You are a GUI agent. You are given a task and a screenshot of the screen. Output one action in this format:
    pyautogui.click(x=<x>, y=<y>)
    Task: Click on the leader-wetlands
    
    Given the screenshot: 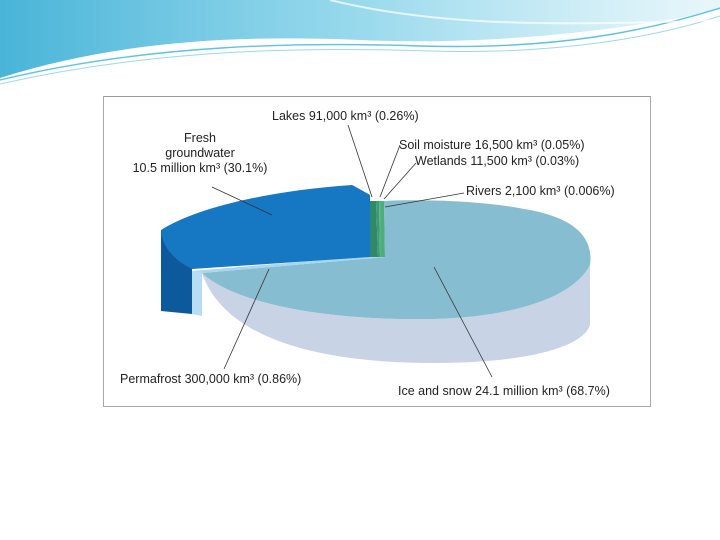 What is the action you would take?
    pyautogui.click(x=400, y=181)
    